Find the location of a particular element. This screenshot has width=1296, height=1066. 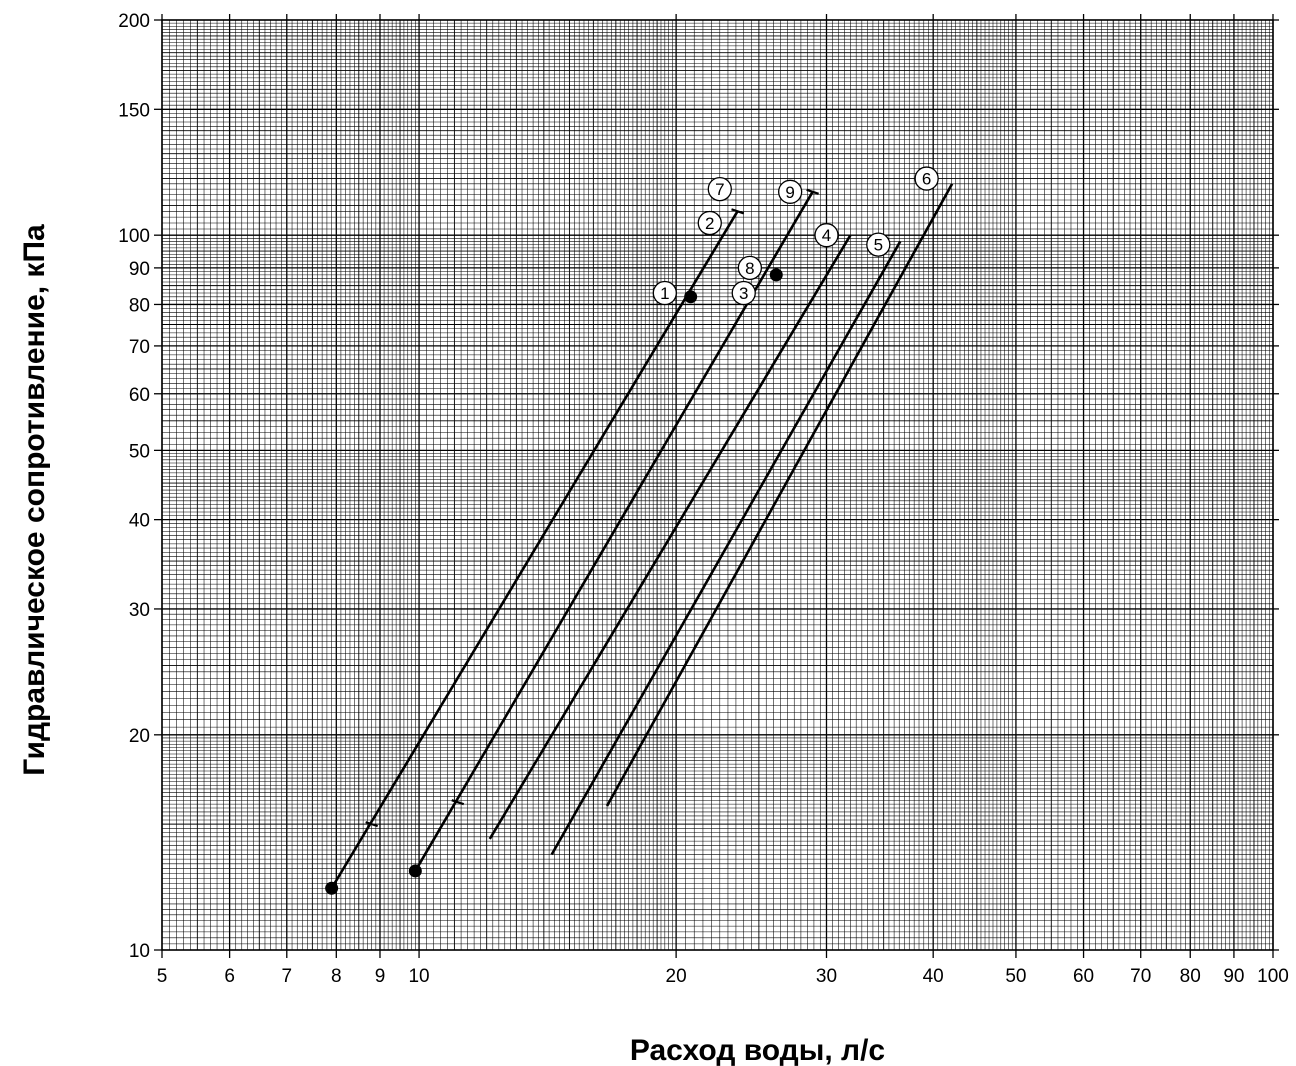

y-axis-title: Гидравлическое сопротивление, кПа is located at coordinates (34, 500).